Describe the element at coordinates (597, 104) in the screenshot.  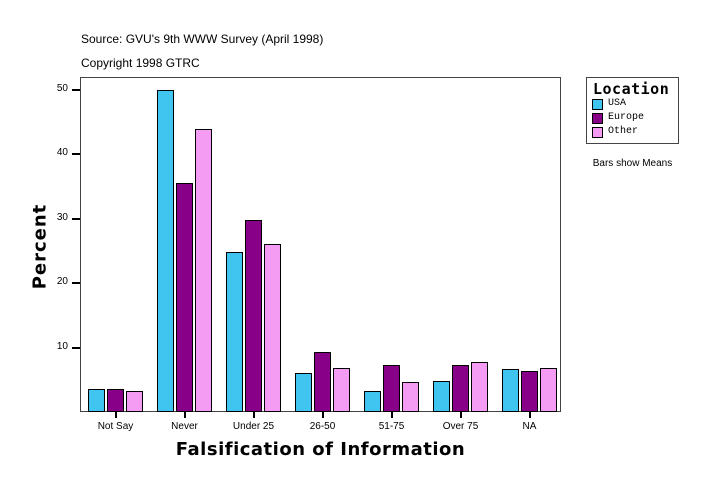
I see `legend-swatch-usa` at that location.